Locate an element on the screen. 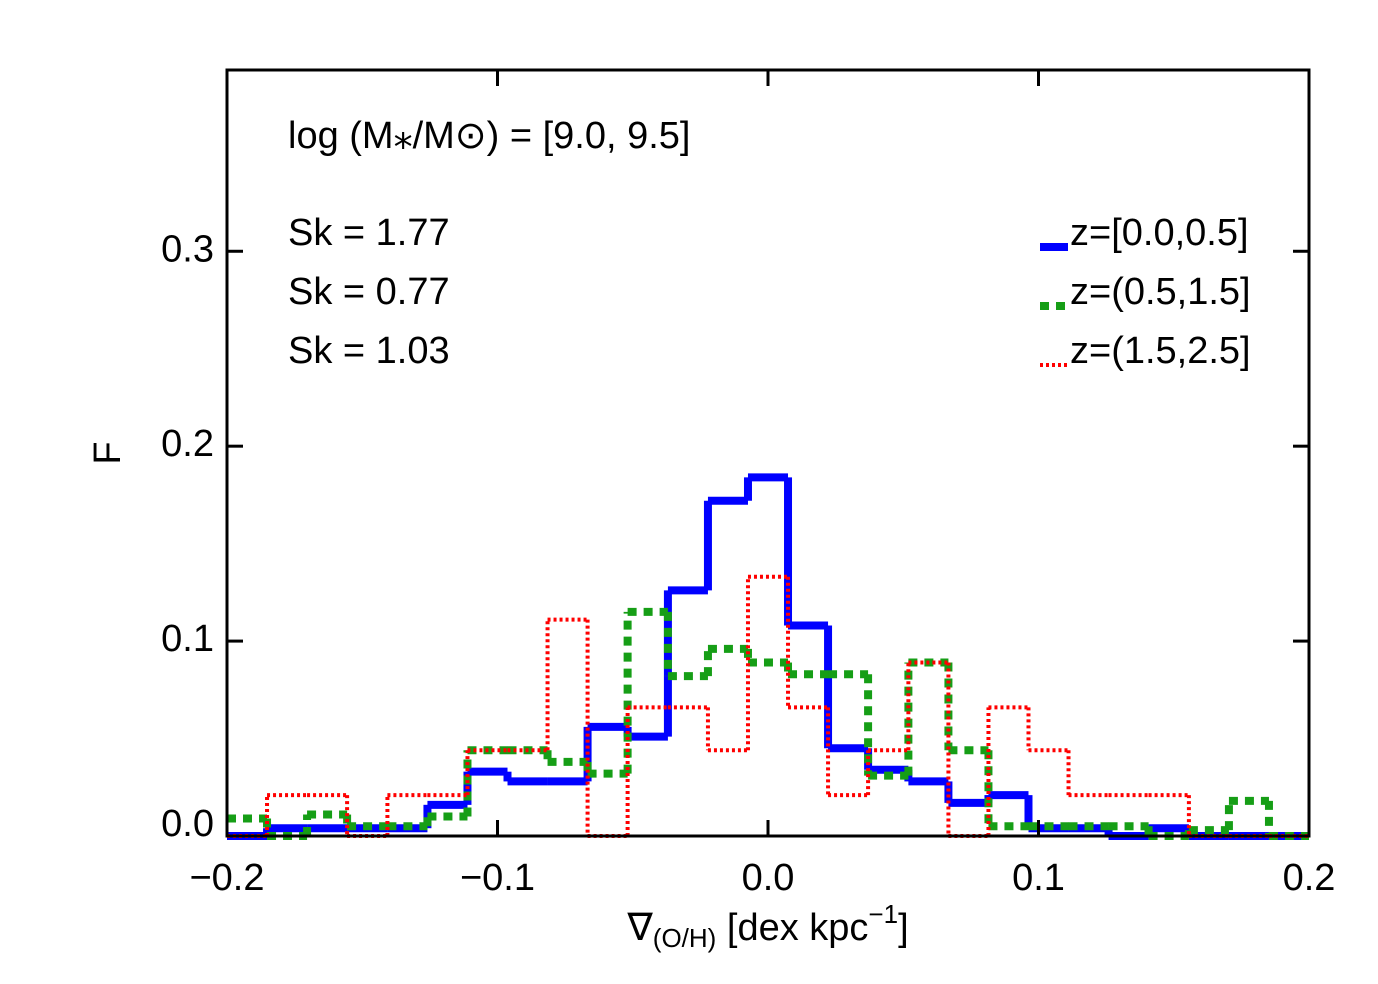 The width and height of the screenshot is (1378, 984). skewness-label: Sk = 0.77 is located at coordinates (369, 292).